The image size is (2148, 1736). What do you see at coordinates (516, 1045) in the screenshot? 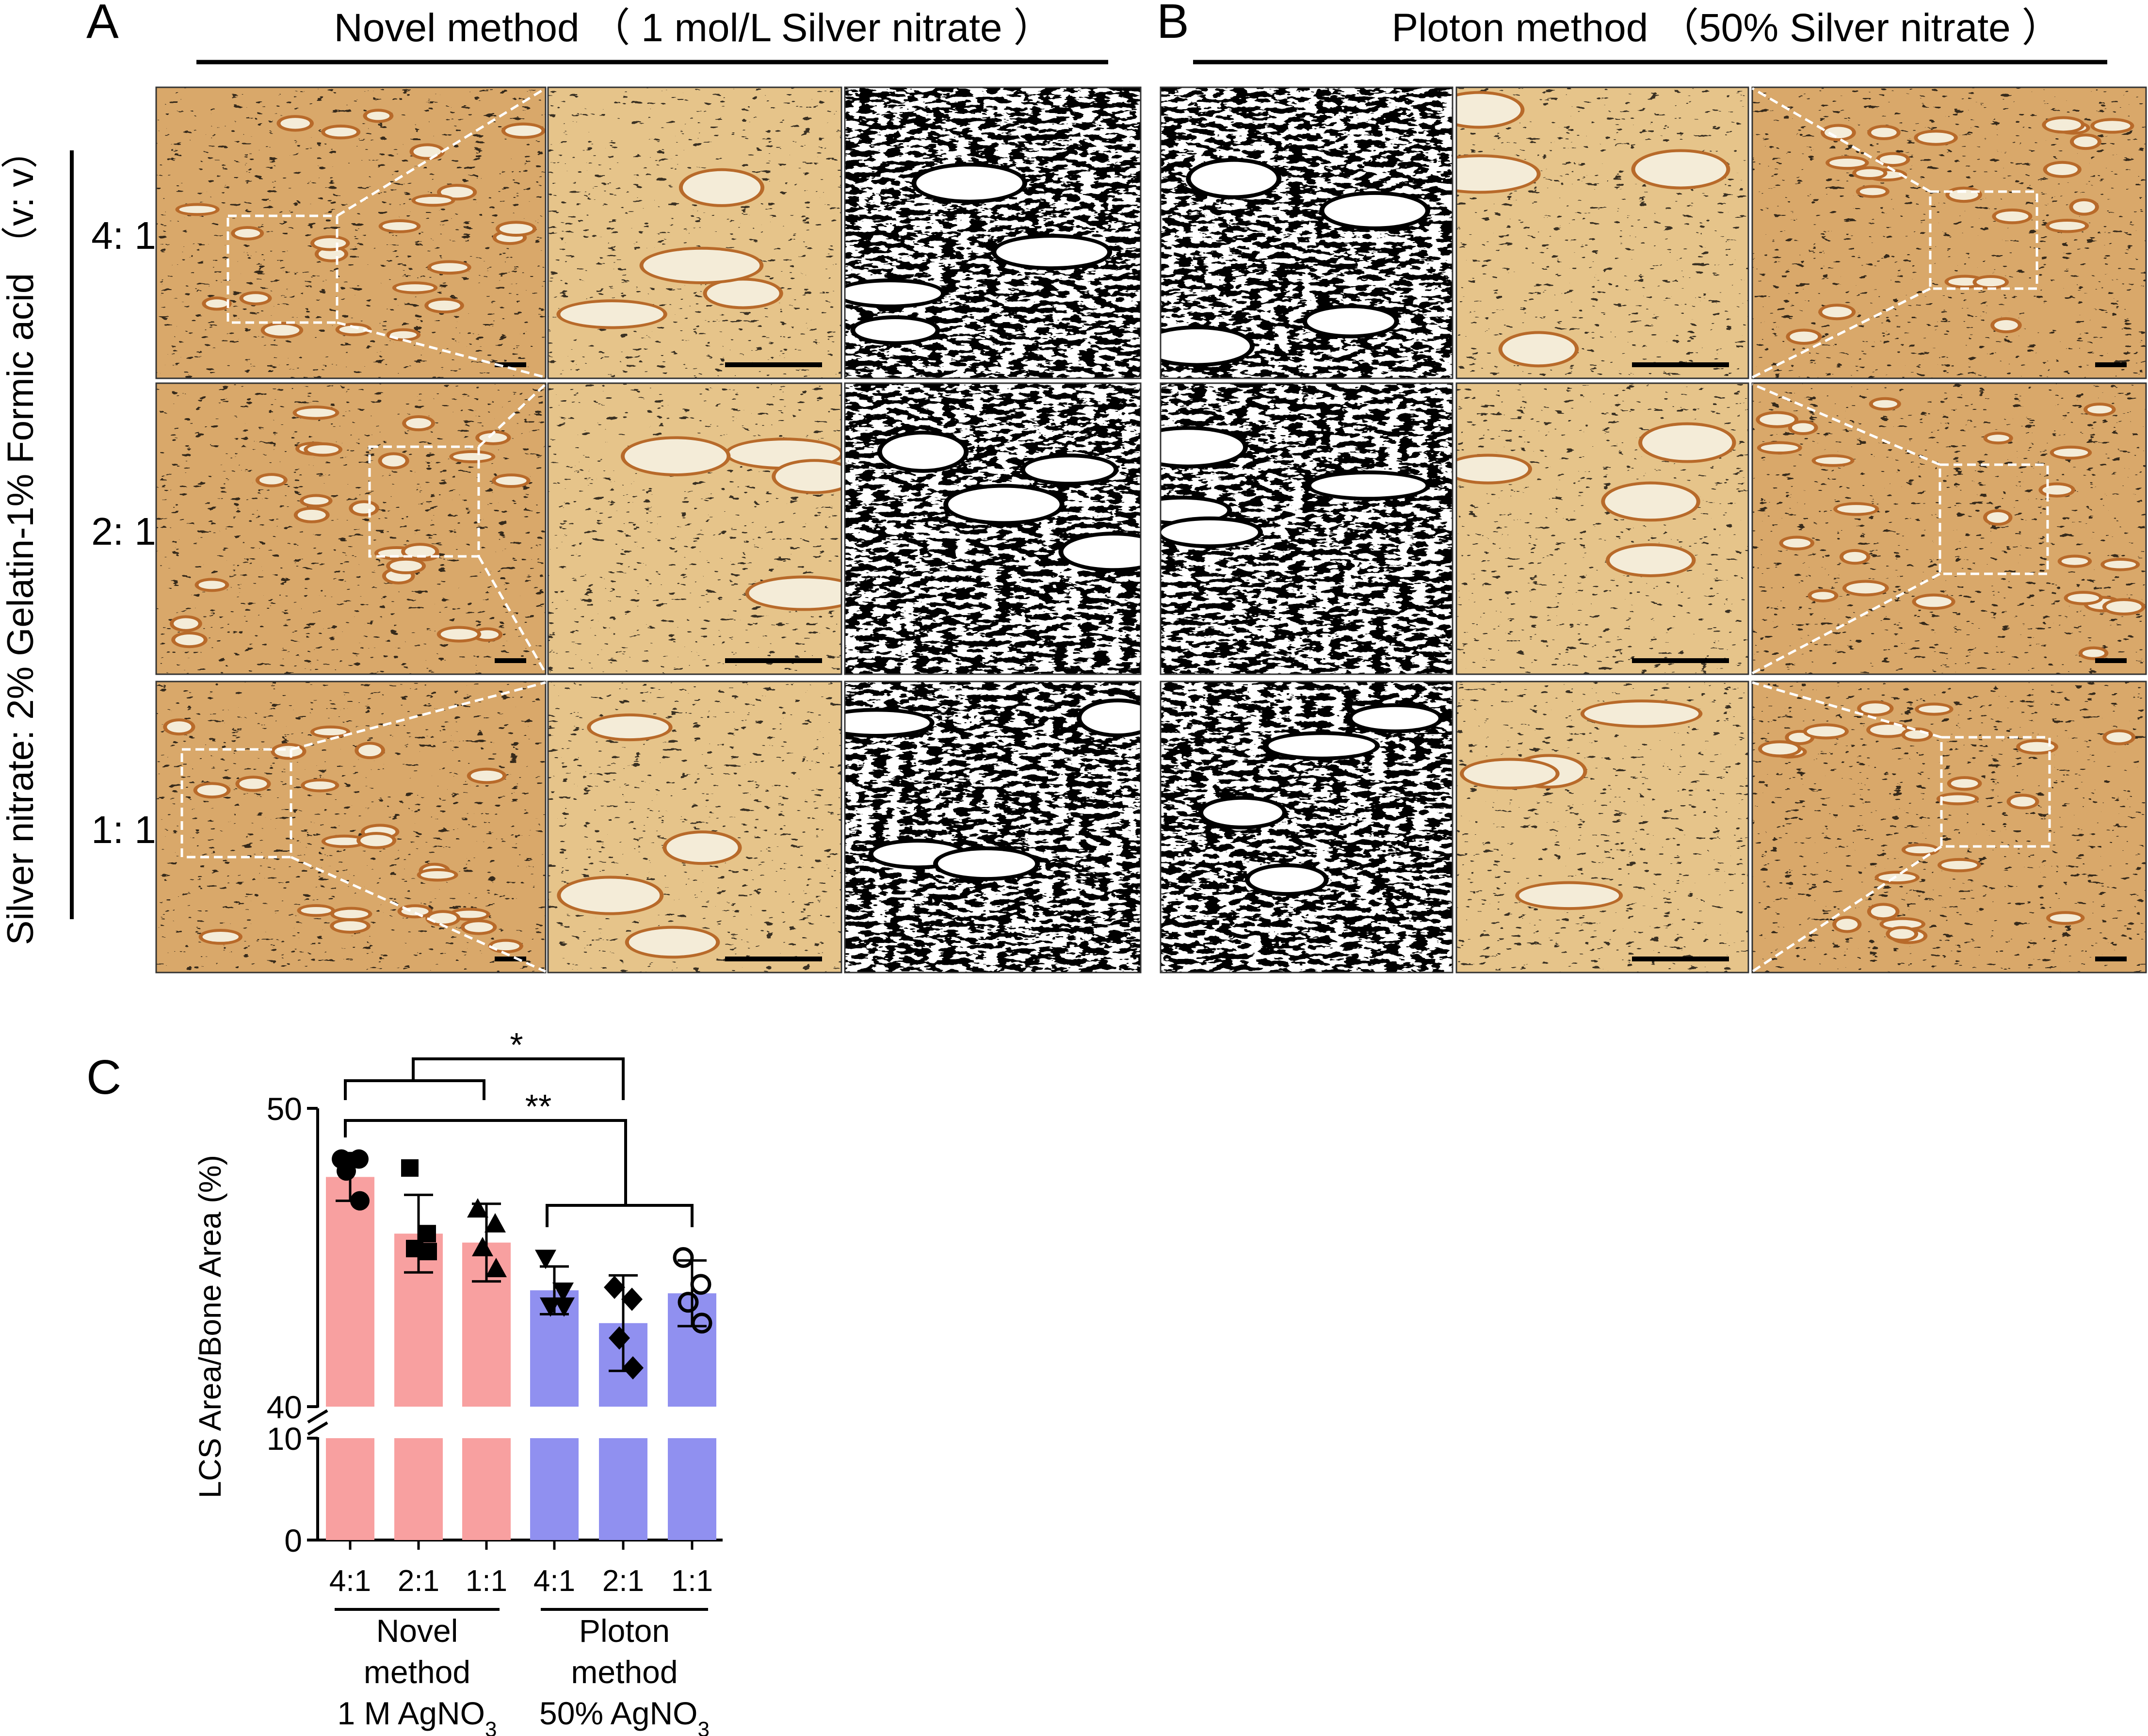
I see `significance-label: *` at bounding box center [516, 1045].